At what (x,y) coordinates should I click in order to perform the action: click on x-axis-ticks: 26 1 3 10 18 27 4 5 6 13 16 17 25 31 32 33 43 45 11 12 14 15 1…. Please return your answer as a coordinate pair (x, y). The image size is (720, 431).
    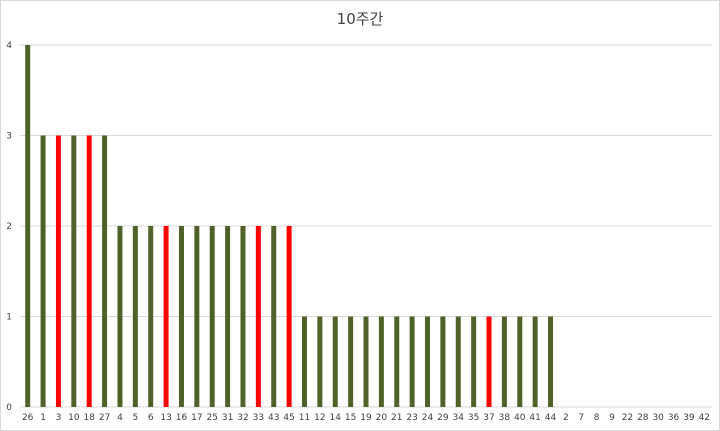
    Looking at the image, I should click on (366, 418).